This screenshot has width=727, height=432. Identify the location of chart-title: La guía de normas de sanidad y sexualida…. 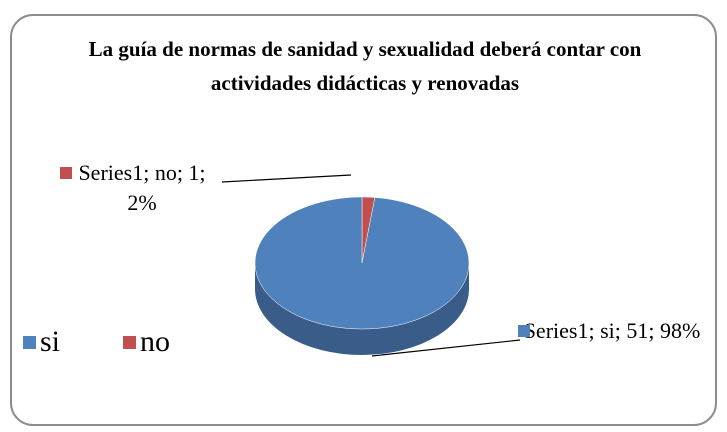
(373, 66).